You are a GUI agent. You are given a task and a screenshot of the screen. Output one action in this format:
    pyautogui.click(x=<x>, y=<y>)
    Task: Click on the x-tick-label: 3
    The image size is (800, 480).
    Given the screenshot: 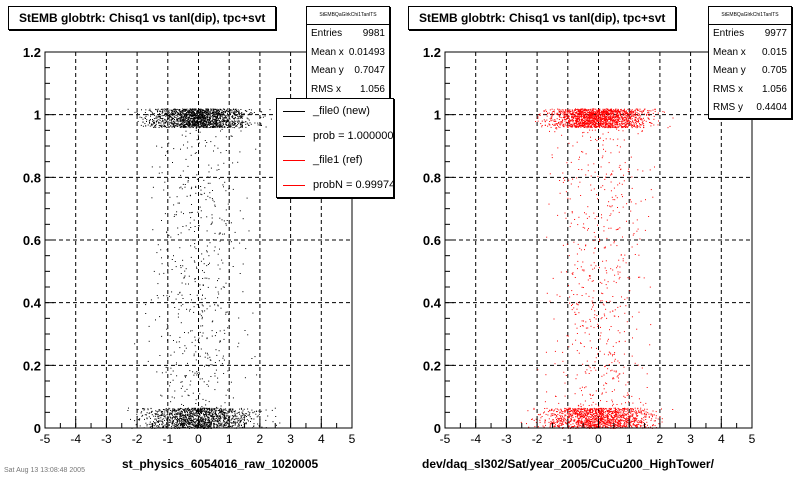 What is the action you would take?
    pyautogui.click(x=290, y=439)
    